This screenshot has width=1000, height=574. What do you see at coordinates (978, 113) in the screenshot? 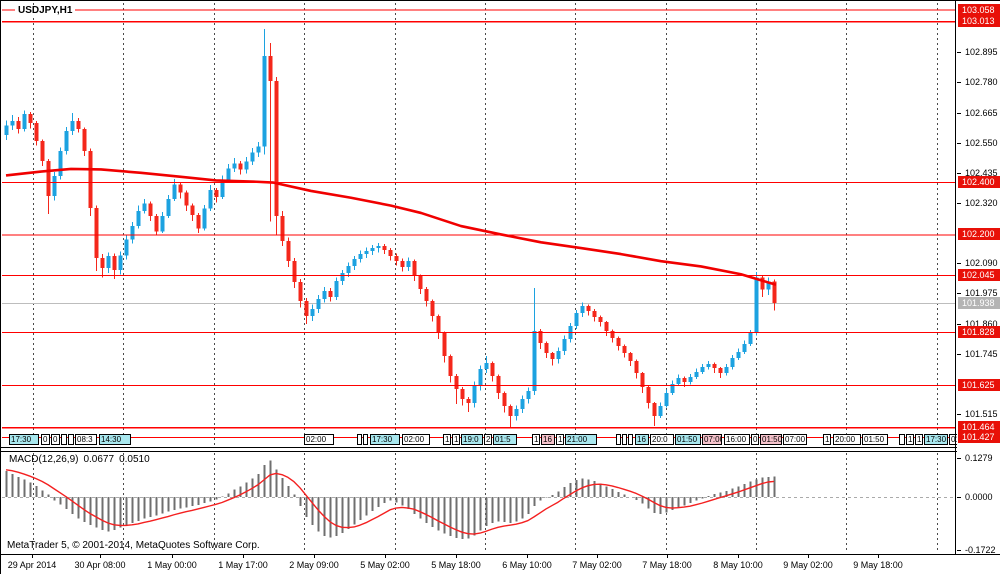
I see `price-tick-label: 102.665` at bounding box center [978, 113].